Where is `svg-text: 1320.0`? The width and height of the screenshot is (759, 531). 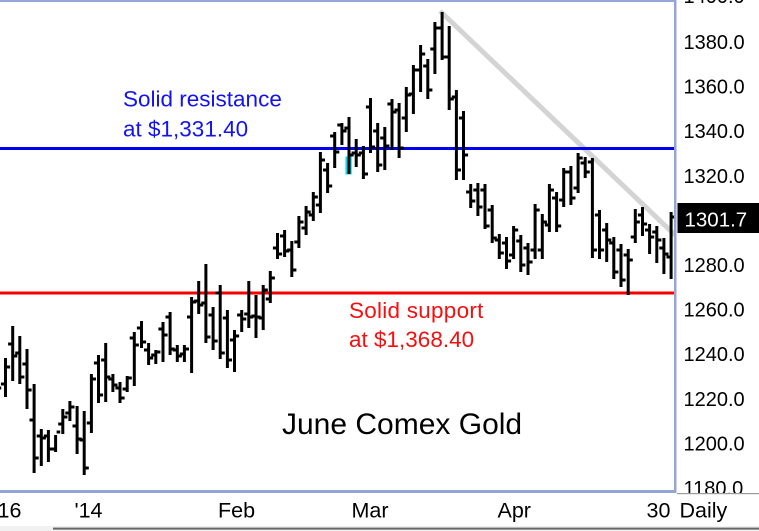 svg-text: 1320.0 is located at coordinates (714, 177).